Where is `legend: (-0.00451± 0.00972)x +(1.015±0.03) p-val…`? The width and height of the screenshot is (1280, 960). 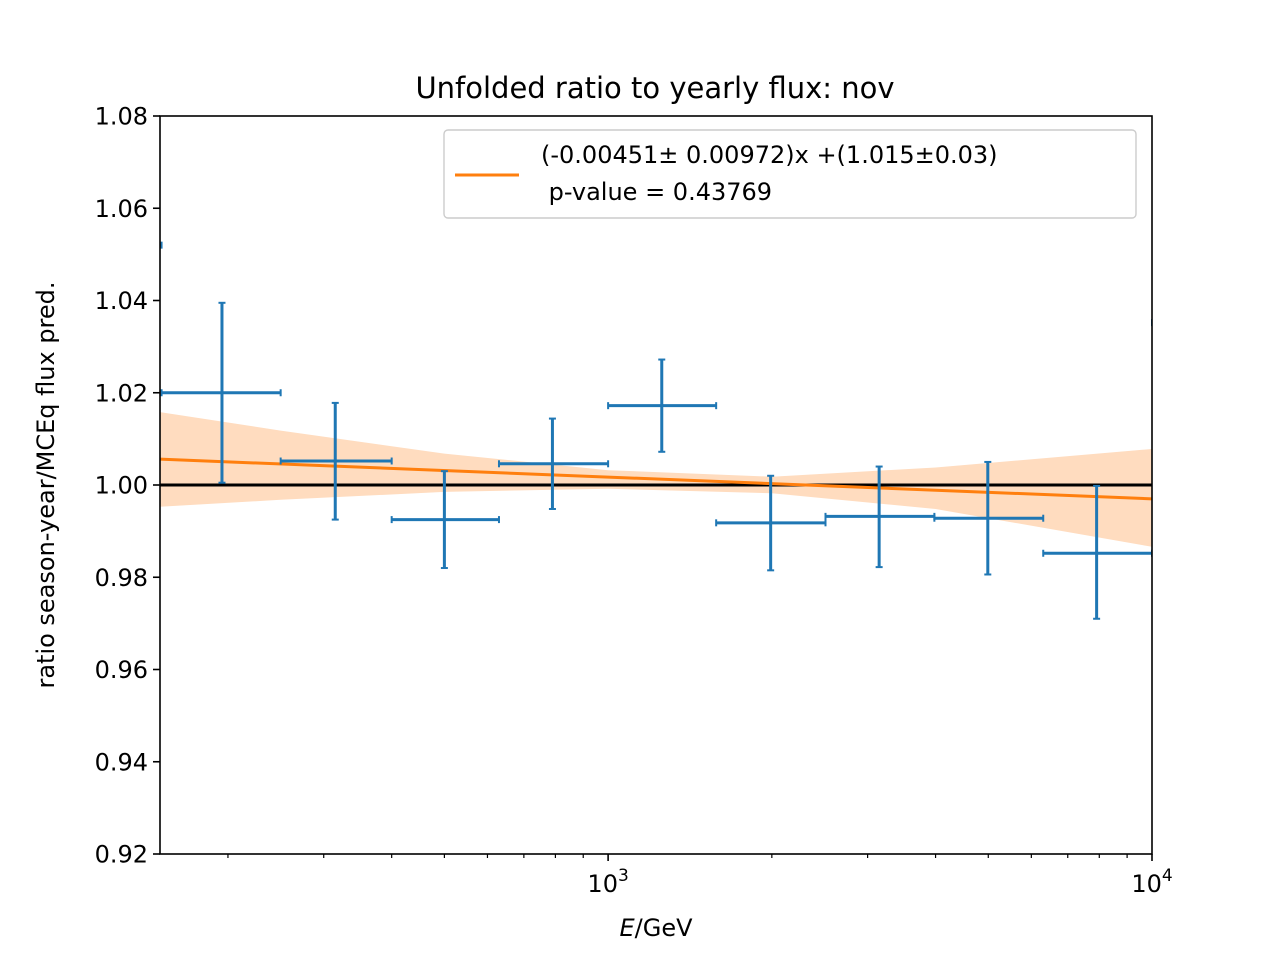 legend: (-0.00451± 0.00972)x +(1.015±0.03) p-val… is located at coordinates (790, 174).